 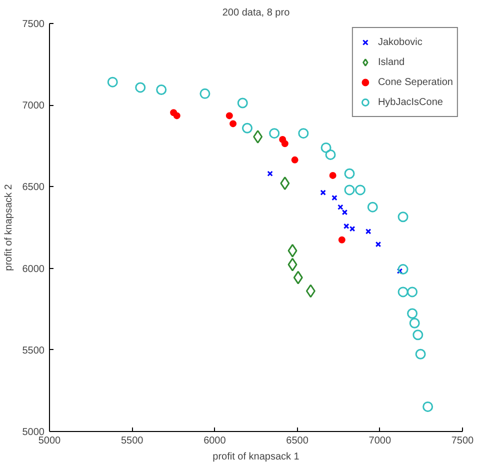 I want to click on legend-label: Island, so click(x=391, y=62).